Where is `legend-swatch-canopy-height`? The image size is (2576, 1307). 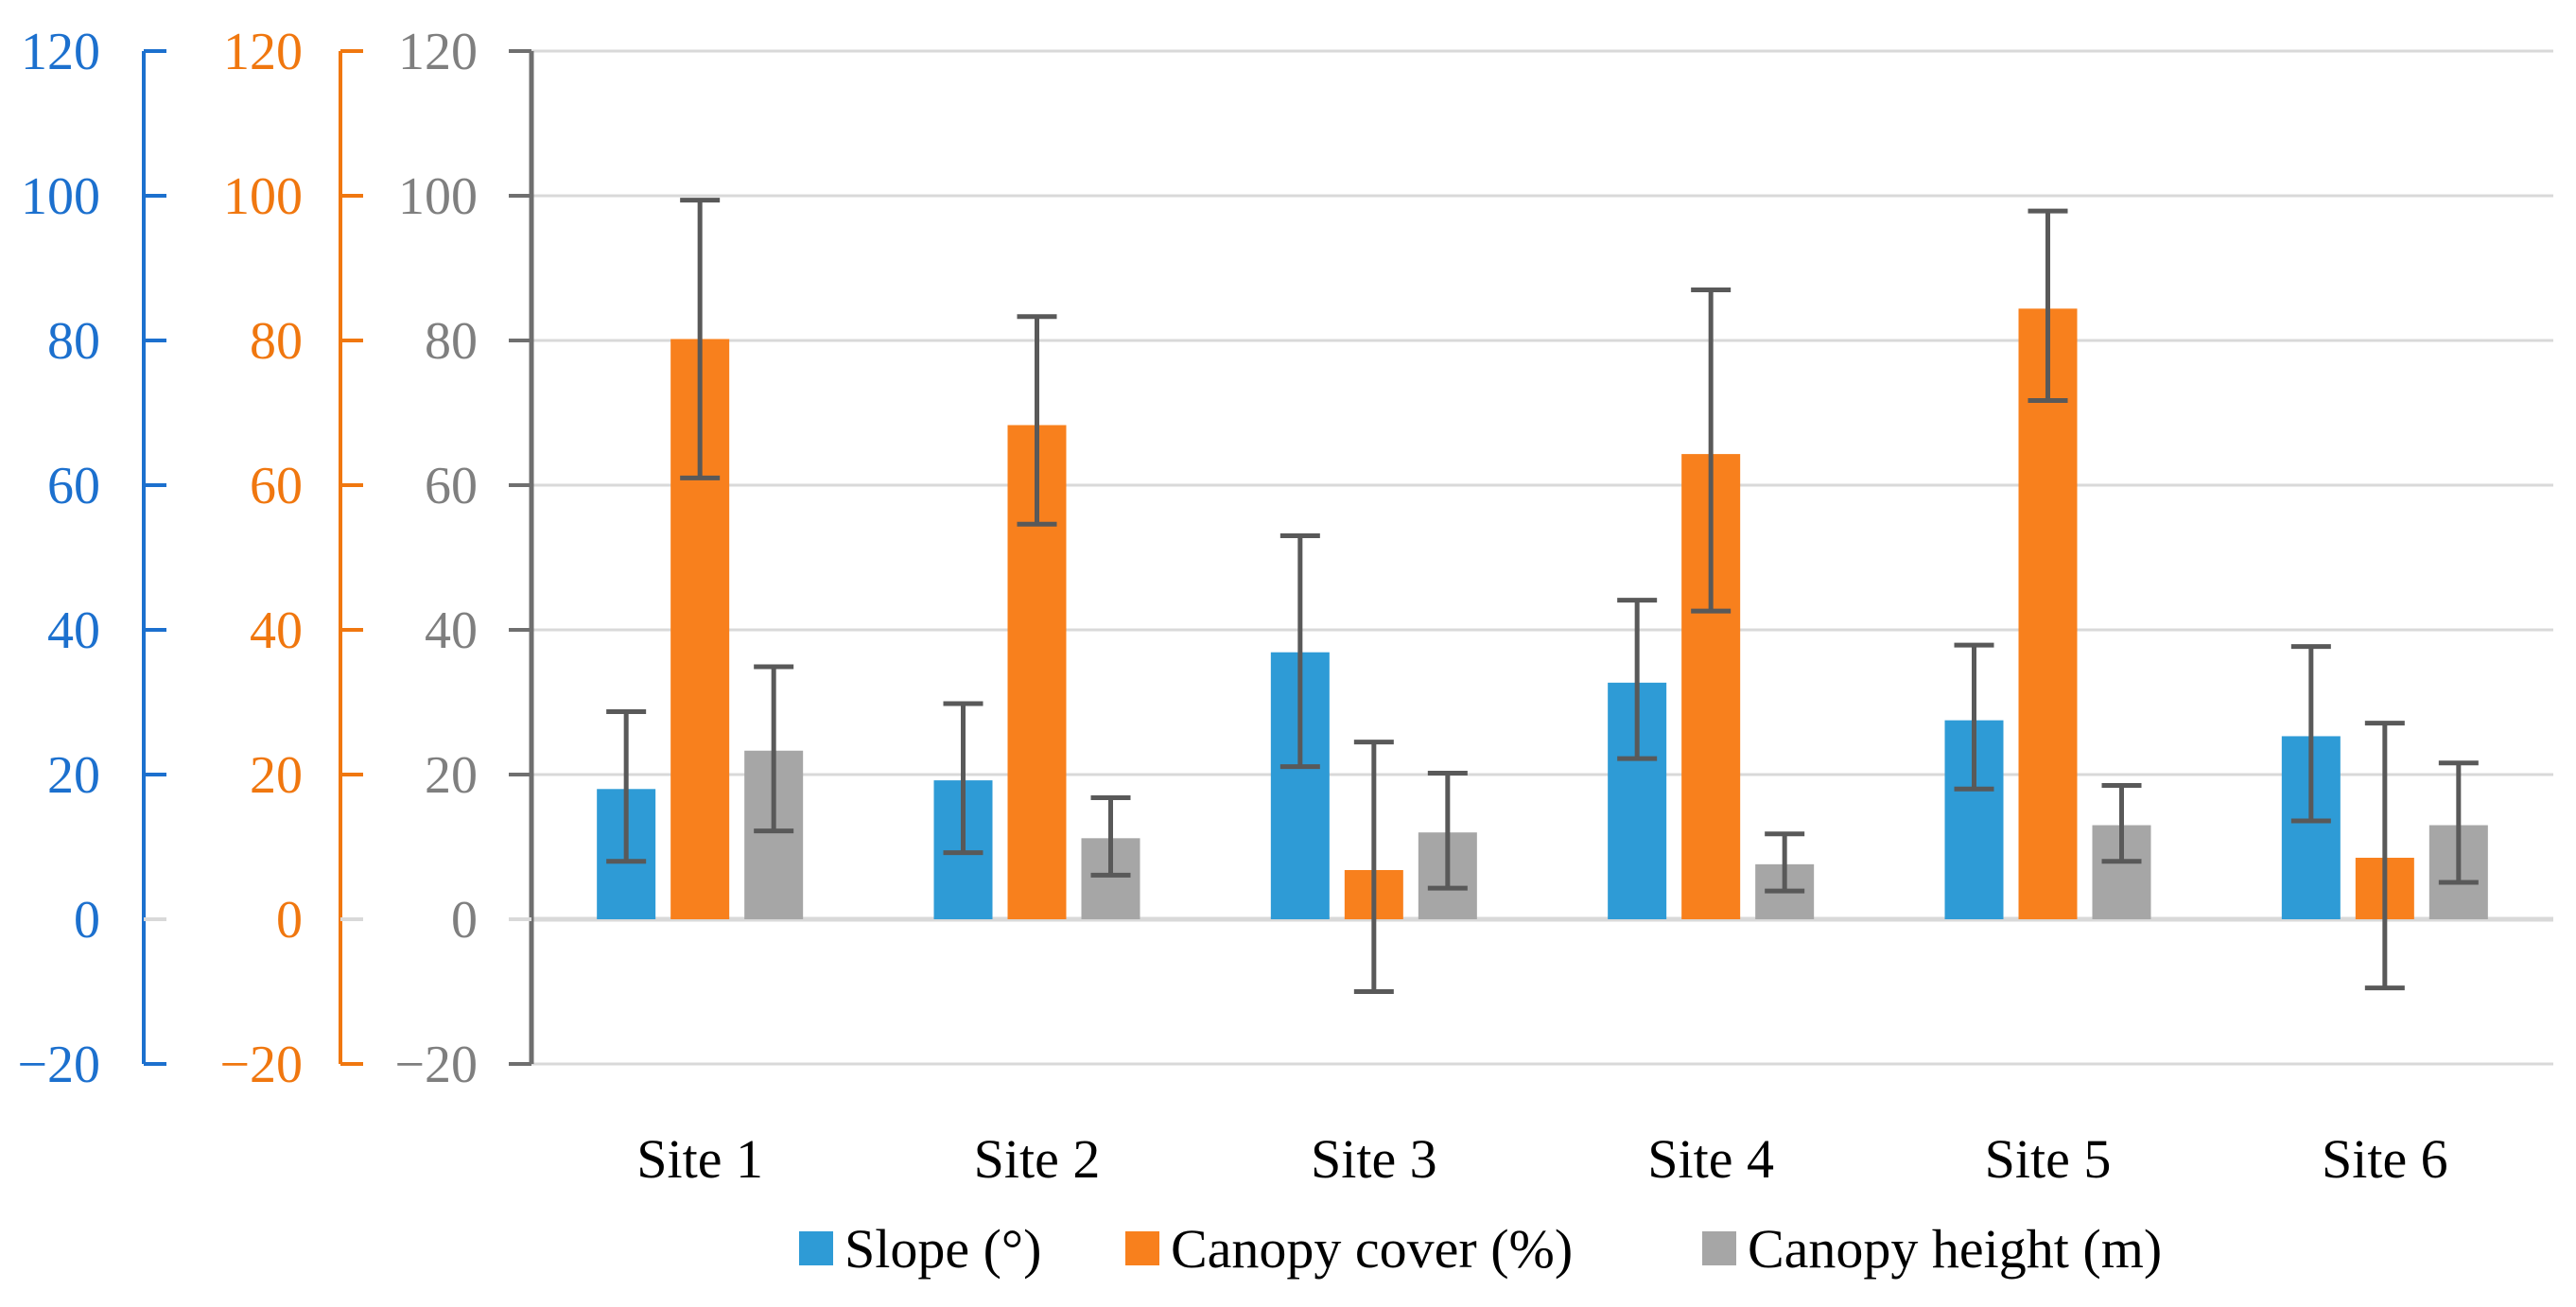 legend-swatch-canopy-height is located at coordinates (1719, 1248).